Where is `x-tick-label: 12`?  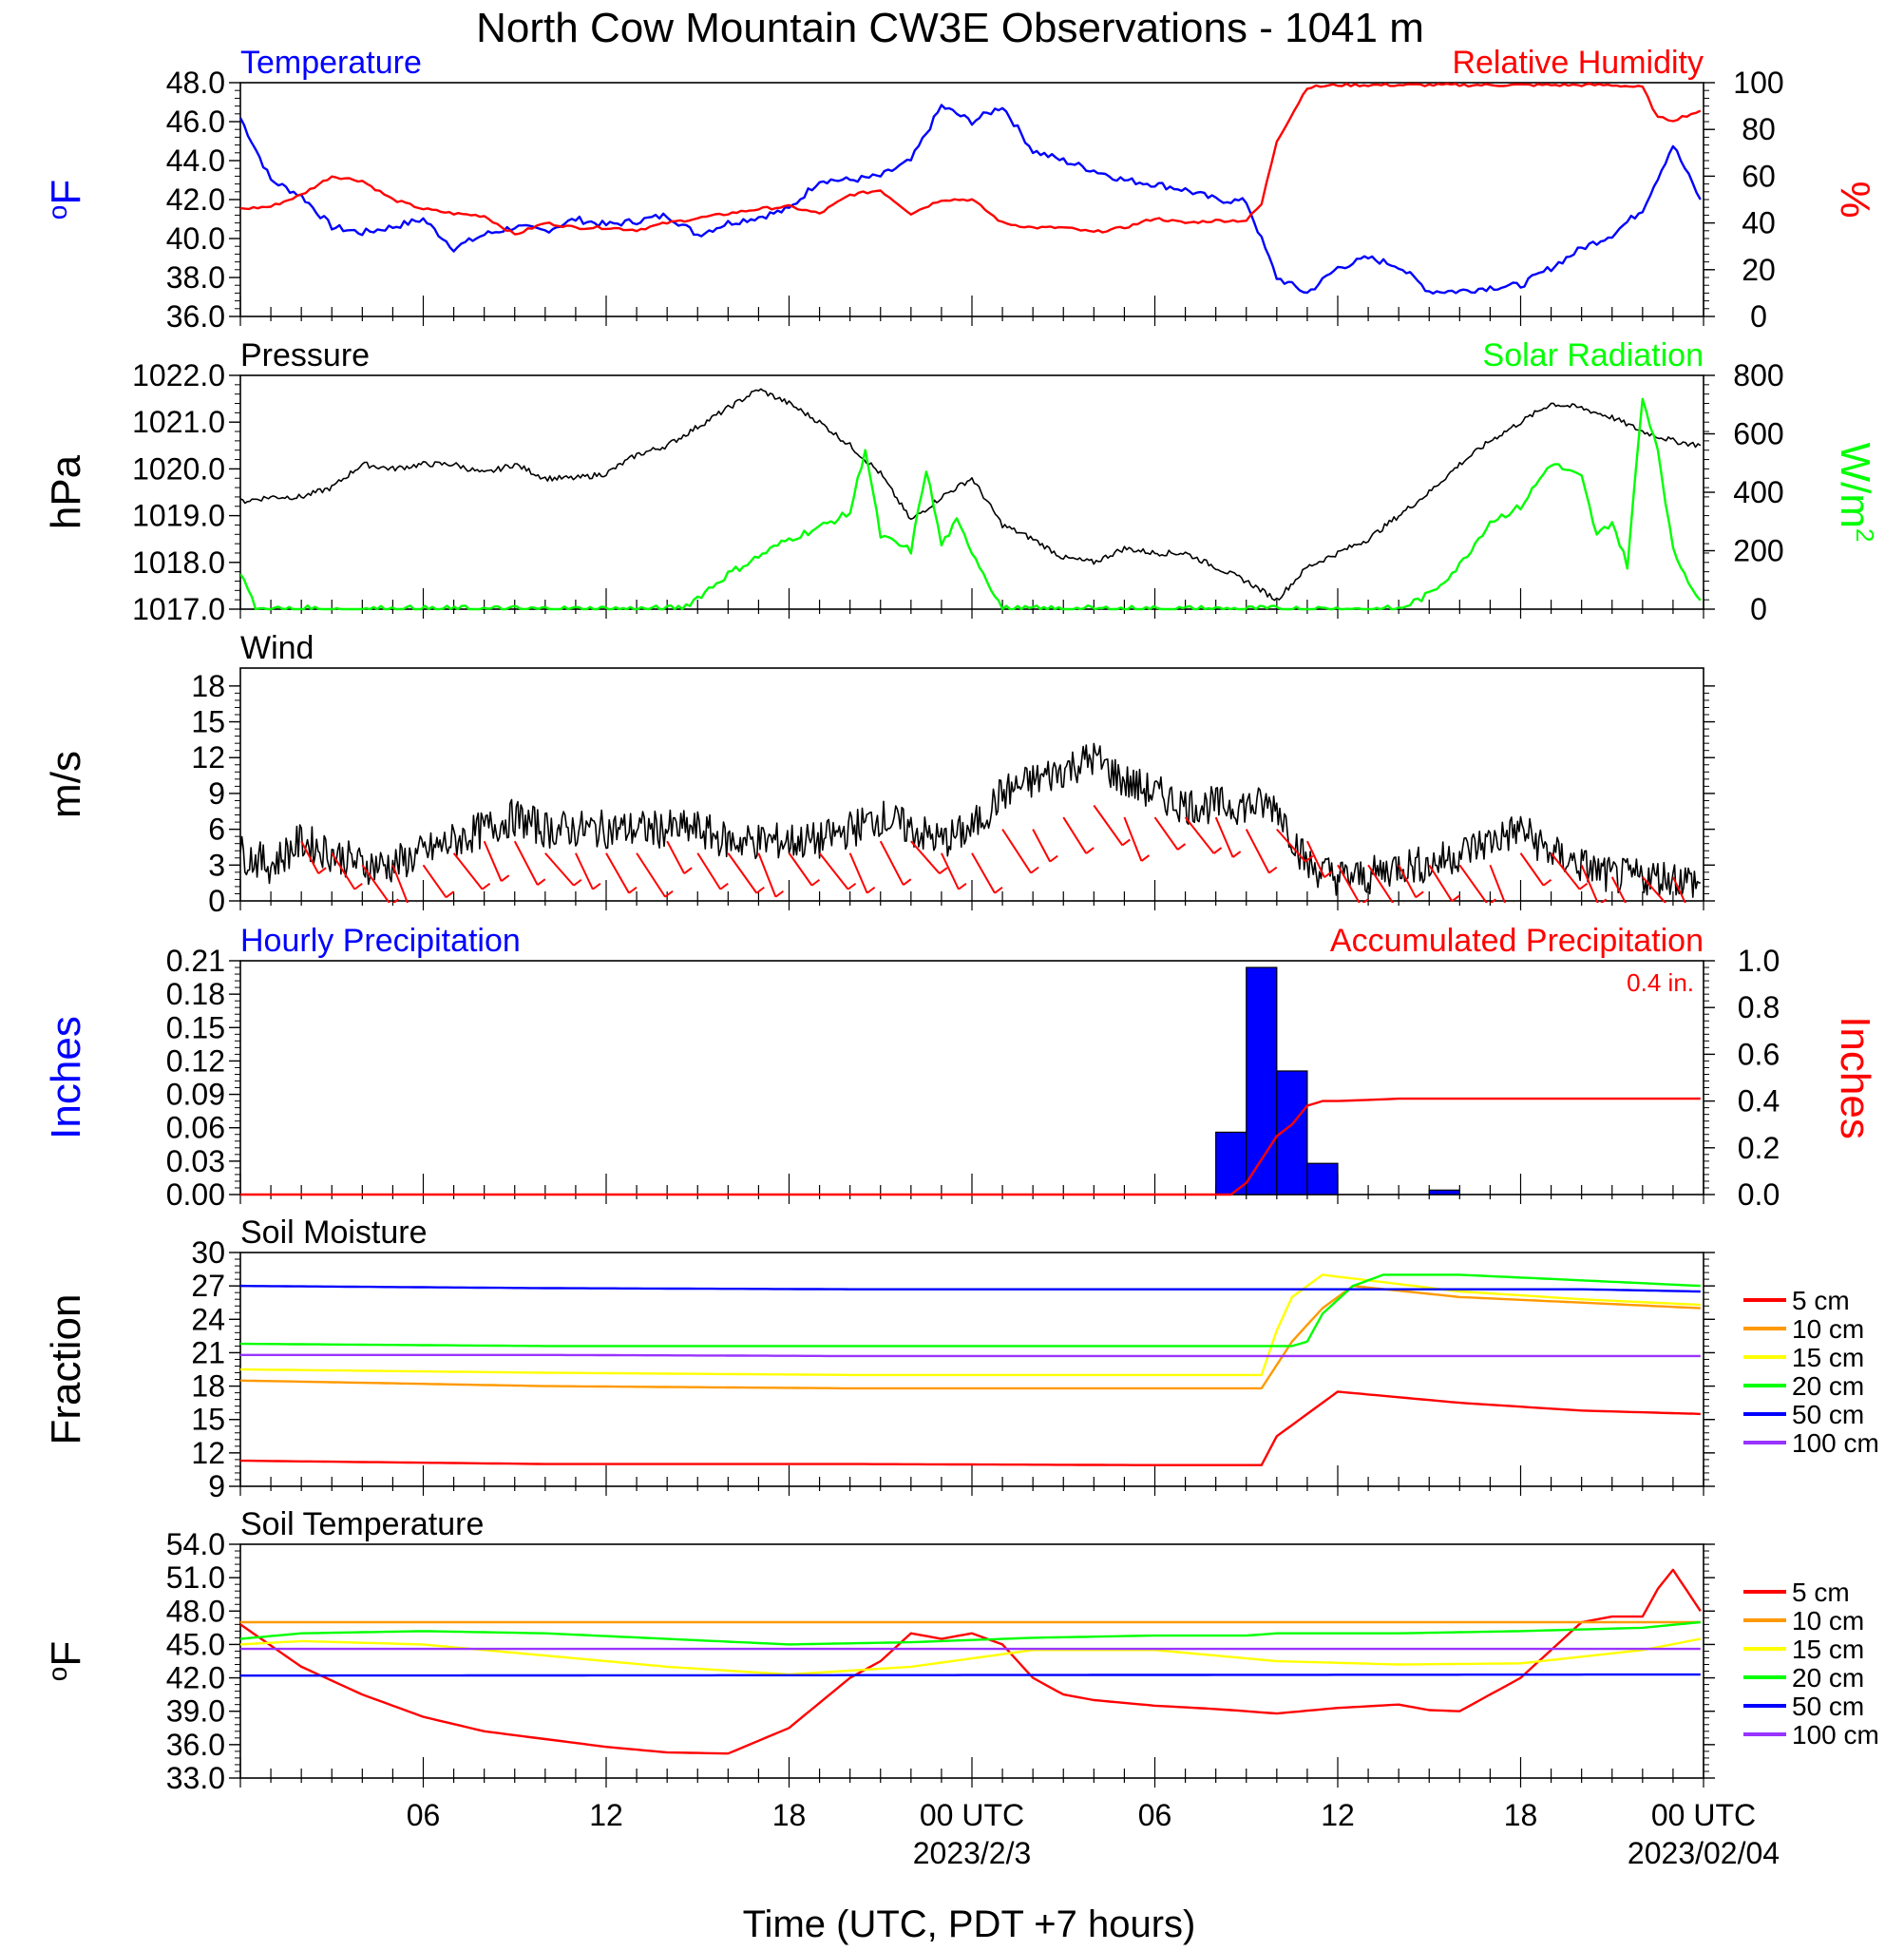 x-tick-label: 12 is located at coordinates (606, 1815).